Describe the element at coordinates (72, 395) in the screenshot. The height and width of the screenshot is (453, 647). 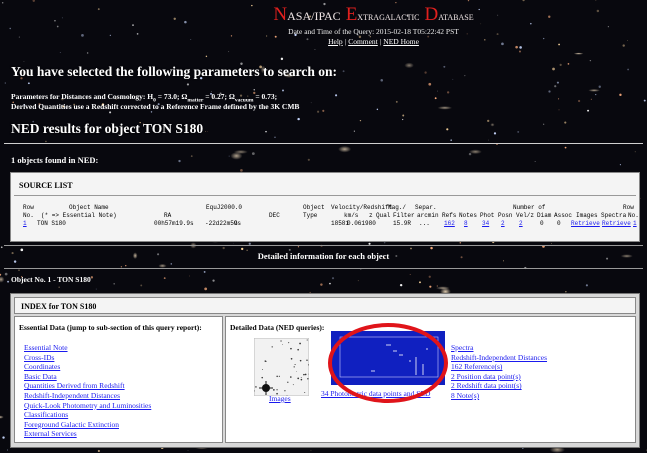
I see `essential-link: Redshift-Independent Distances` at that location.